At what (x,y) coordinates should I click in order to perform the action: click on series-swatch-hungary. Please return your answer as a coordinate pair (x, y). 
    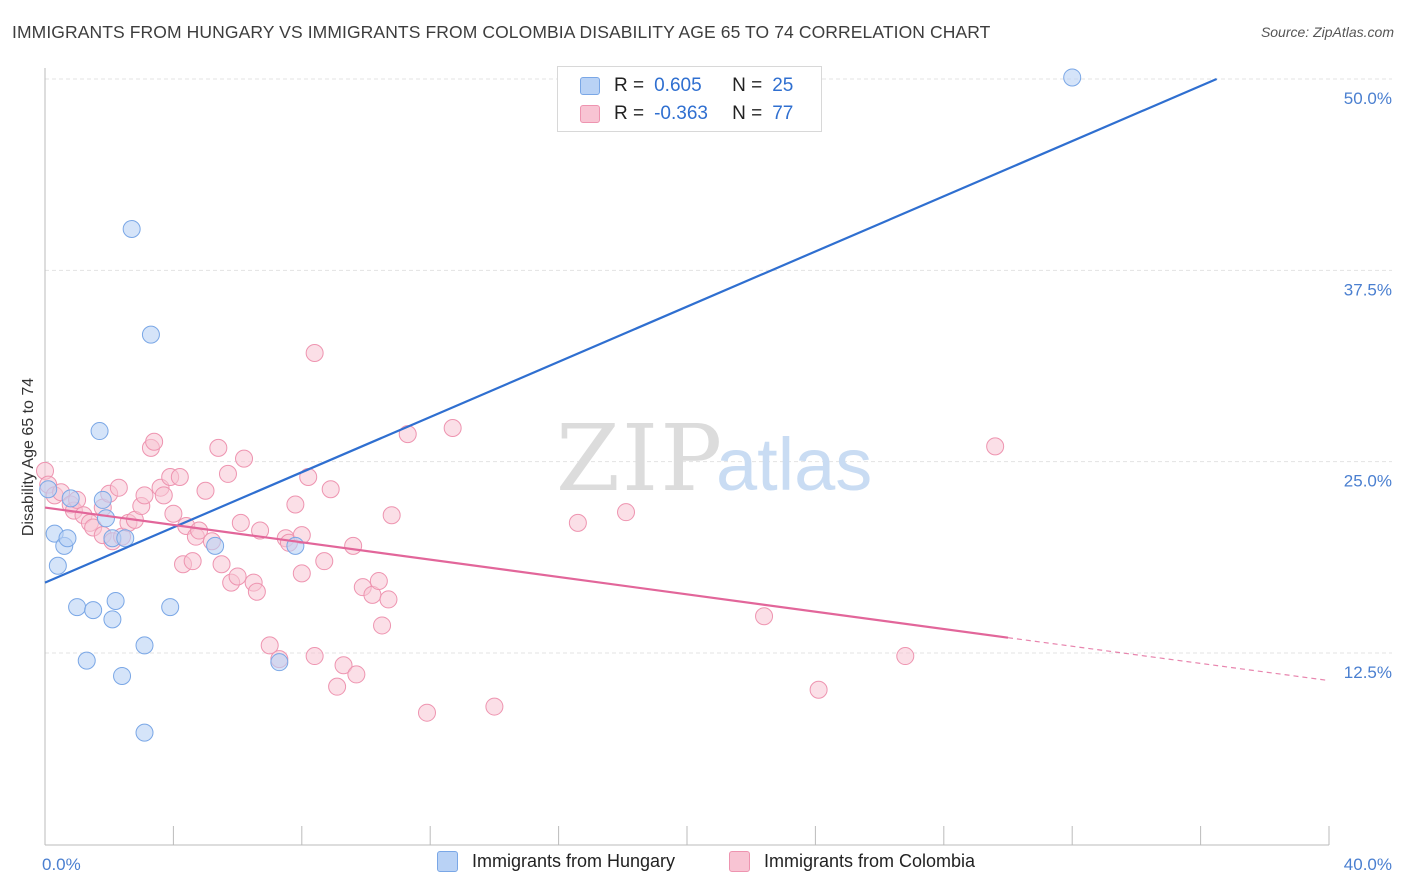
    Looking at the image, I should click on (447, 861).